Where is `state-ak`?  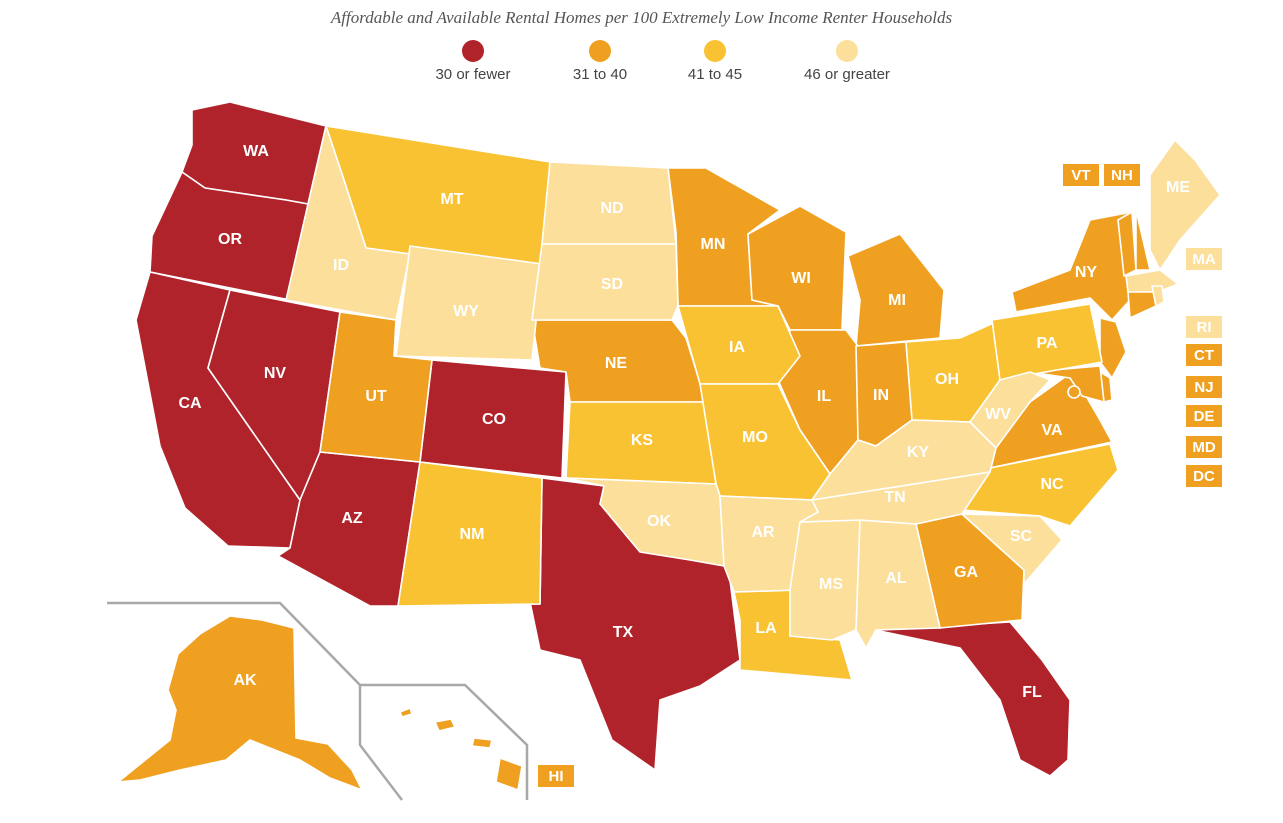 state-ak is located at coordinates (240, 703).